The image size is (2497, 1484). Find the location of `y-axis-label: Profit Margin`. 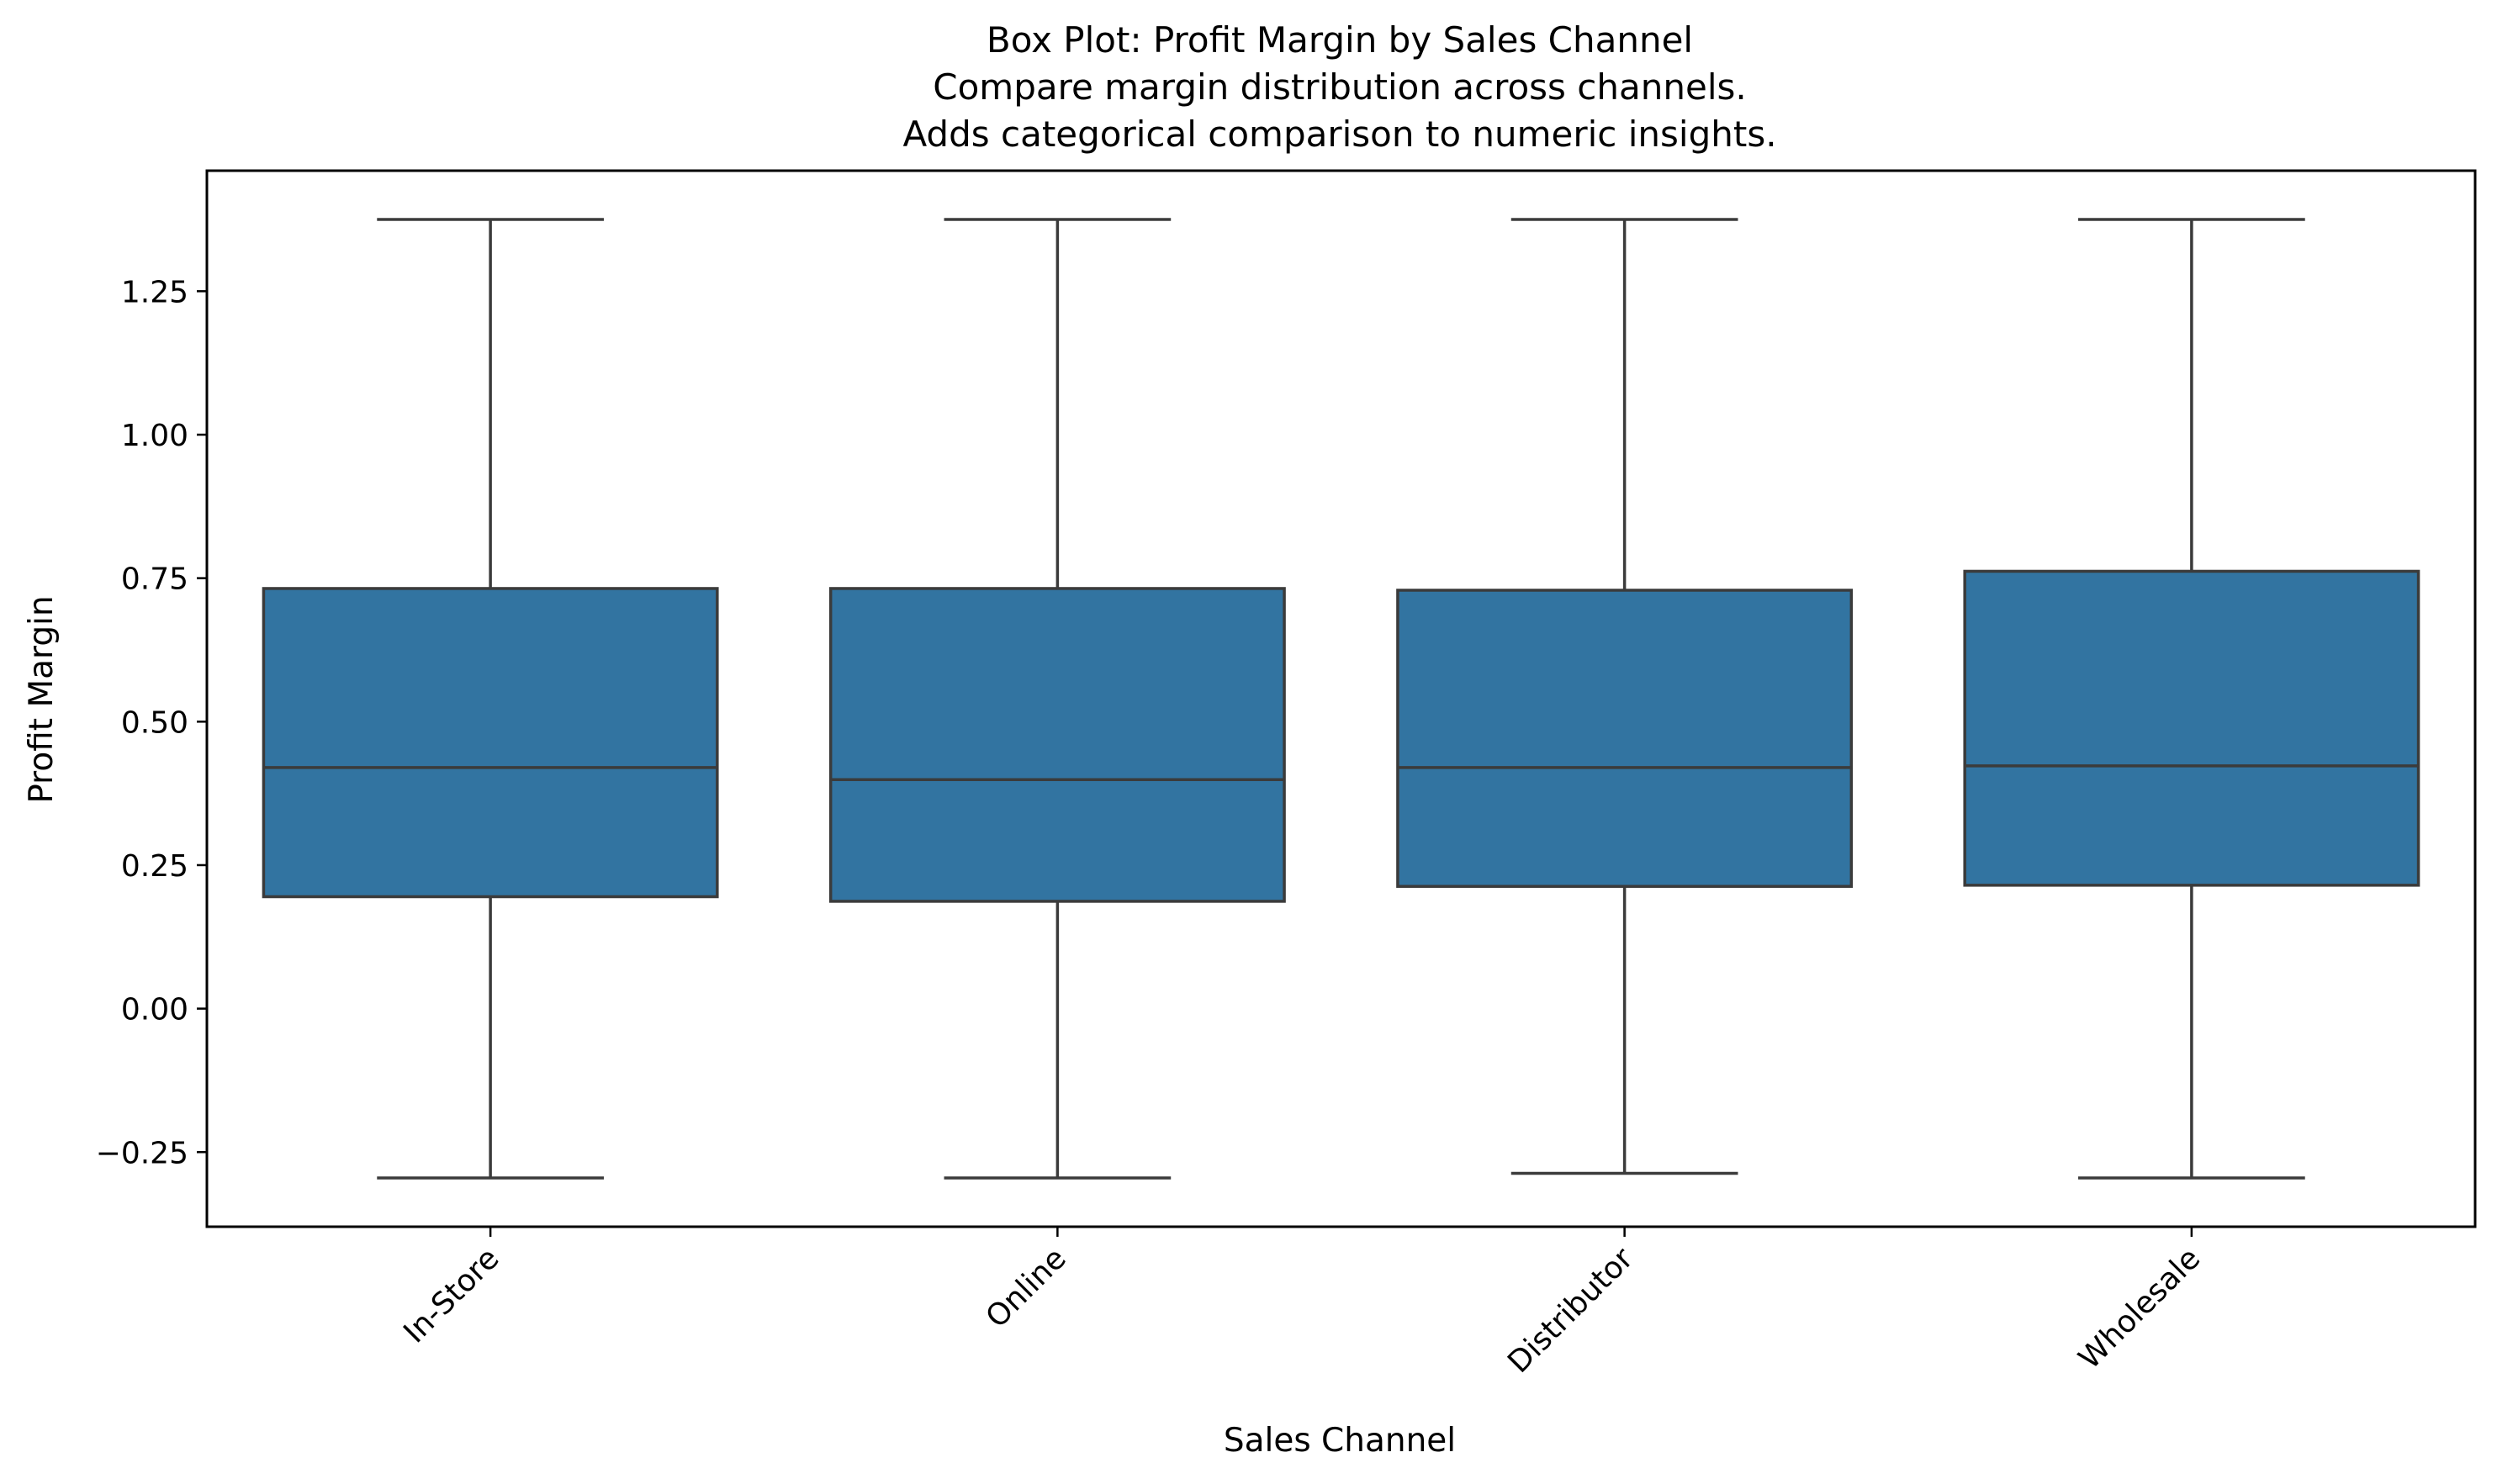

y-axis-label: Profit Margin is located at coordinates (42, 699).